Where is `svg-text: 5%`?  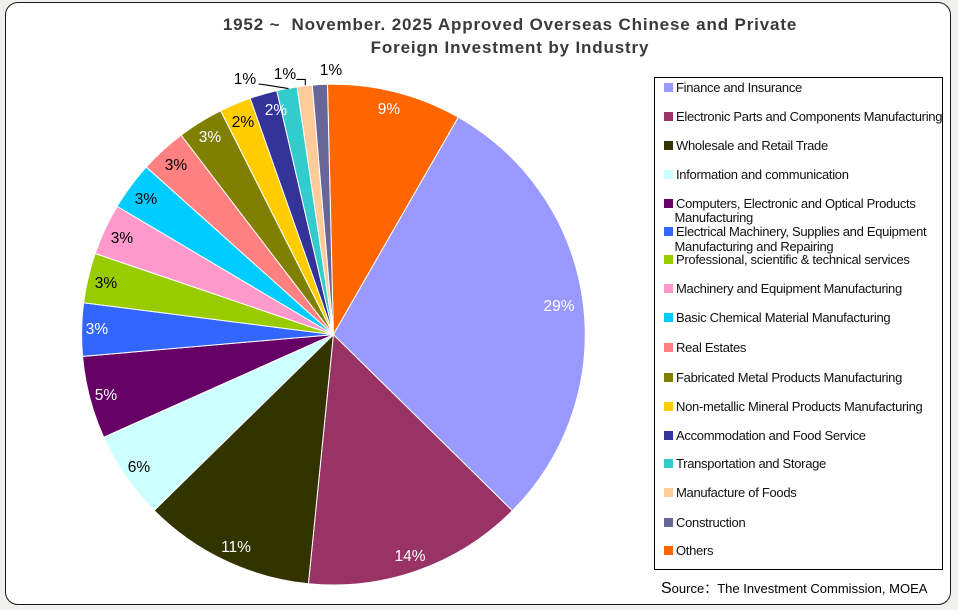 svg-text: 5% is located at coordinates (106, 395).